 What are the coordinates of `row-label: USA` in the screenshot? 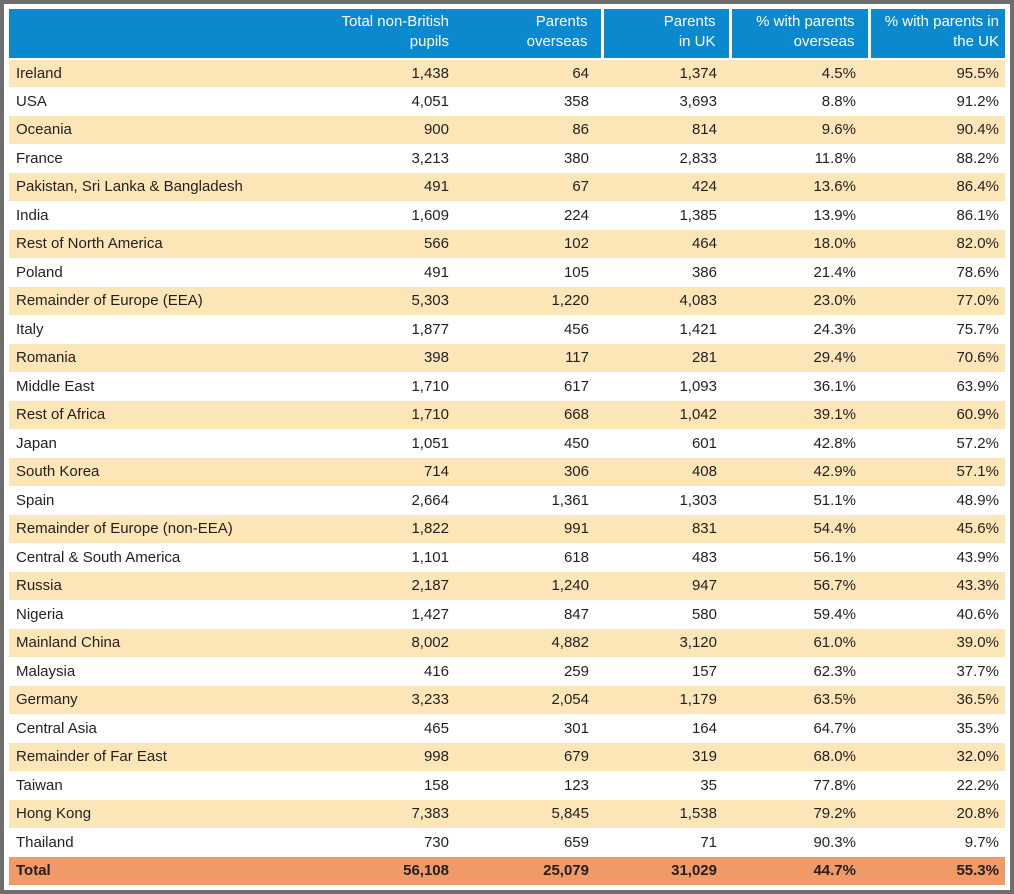 It's located at (31, 101).